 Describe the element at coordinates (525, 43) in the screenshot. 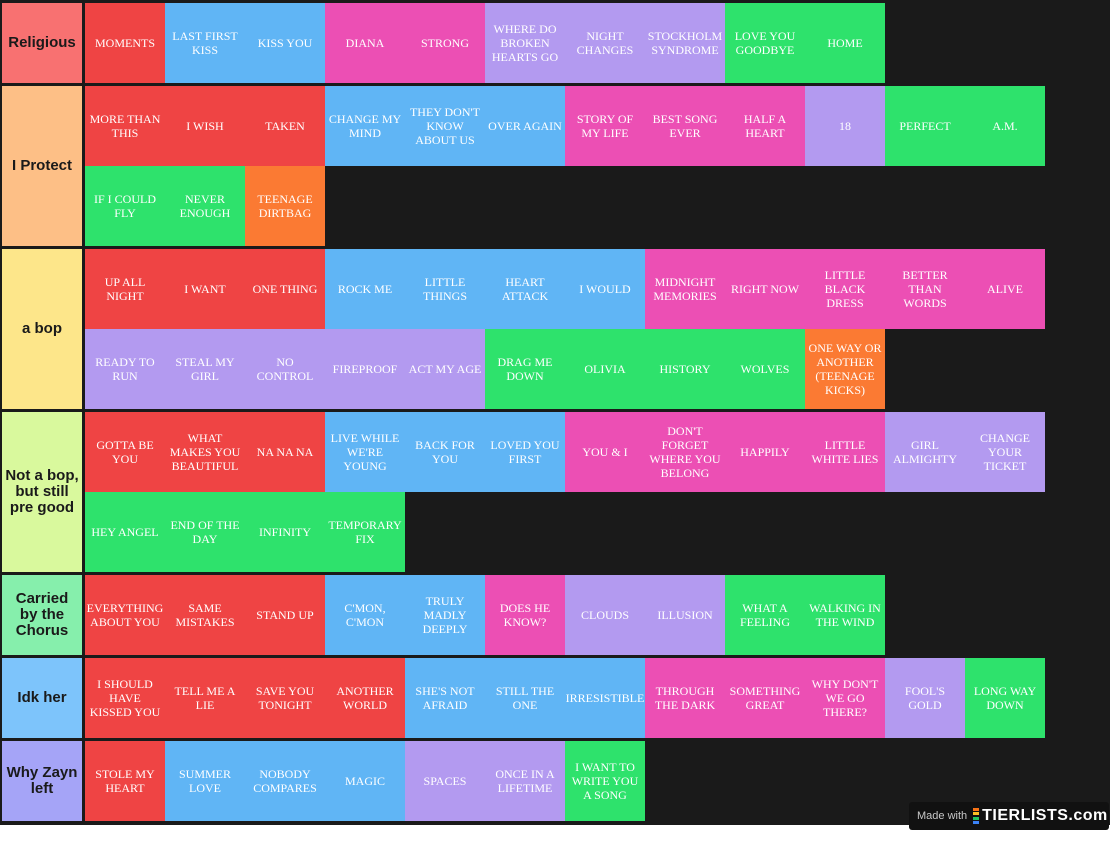

I see `tier-item: WHERE DO BROKEN HEARTS GO` at that location.